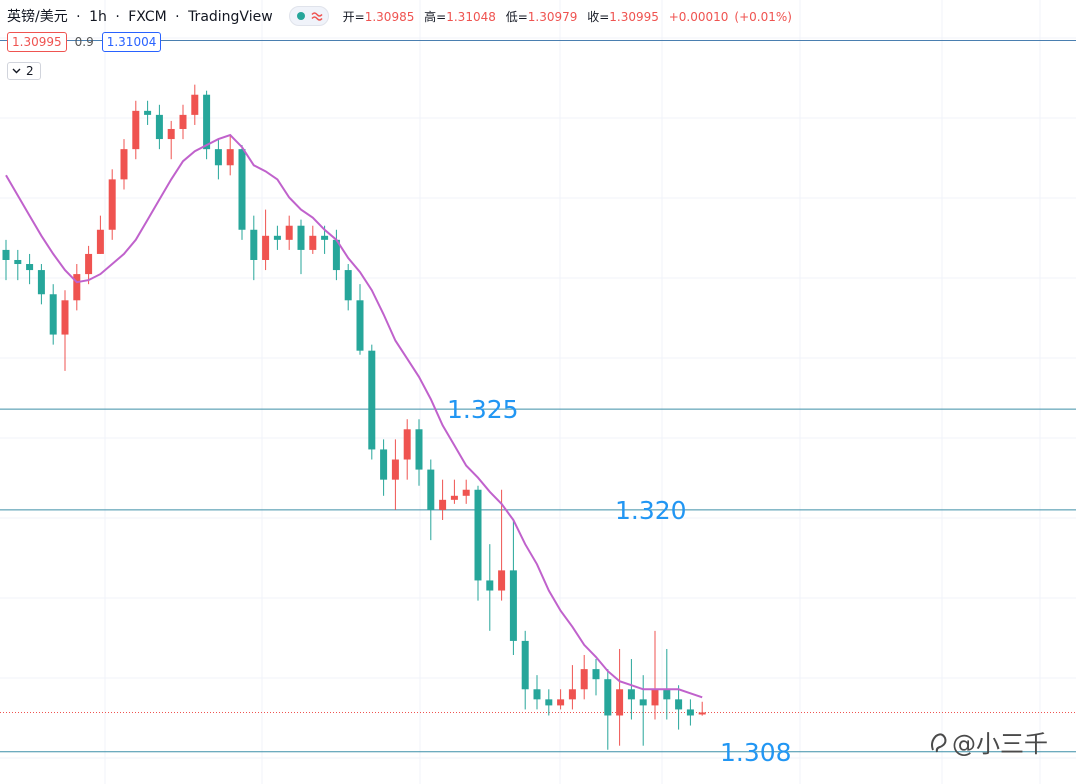 The height and width of the screenshot is (784, 1076). I want to click on watermark: @小三千, so click(988, 741).